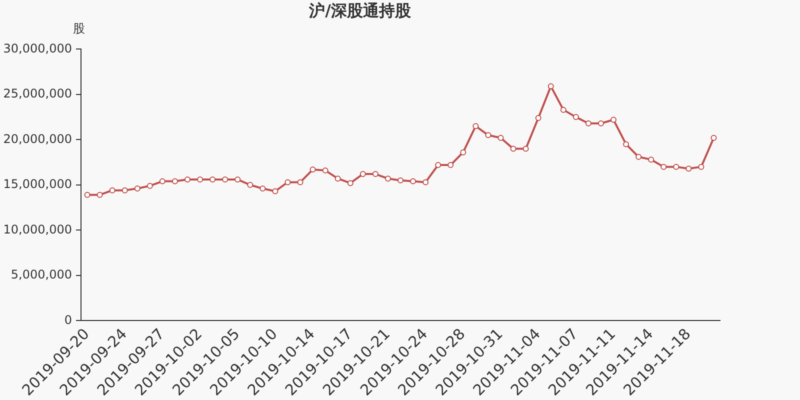 The image size is (800, 400). I want to click on y-tick-label: 20,000,000, so click(37, 139).